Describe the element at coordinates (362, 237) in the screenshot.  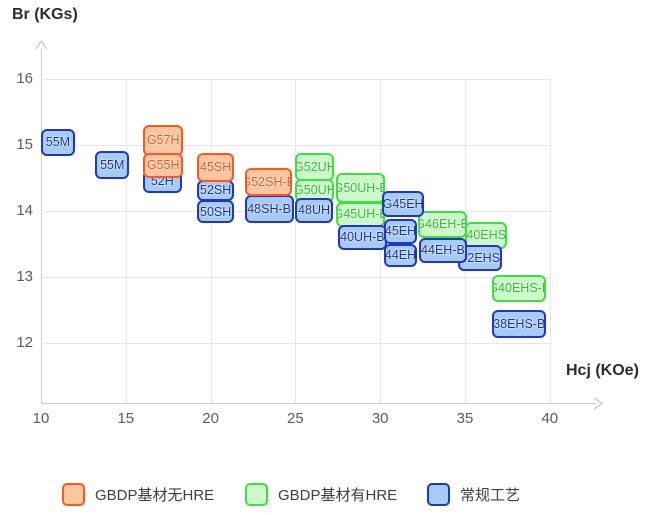
I see `grade-40uh-b: 40UH-B` at that location.